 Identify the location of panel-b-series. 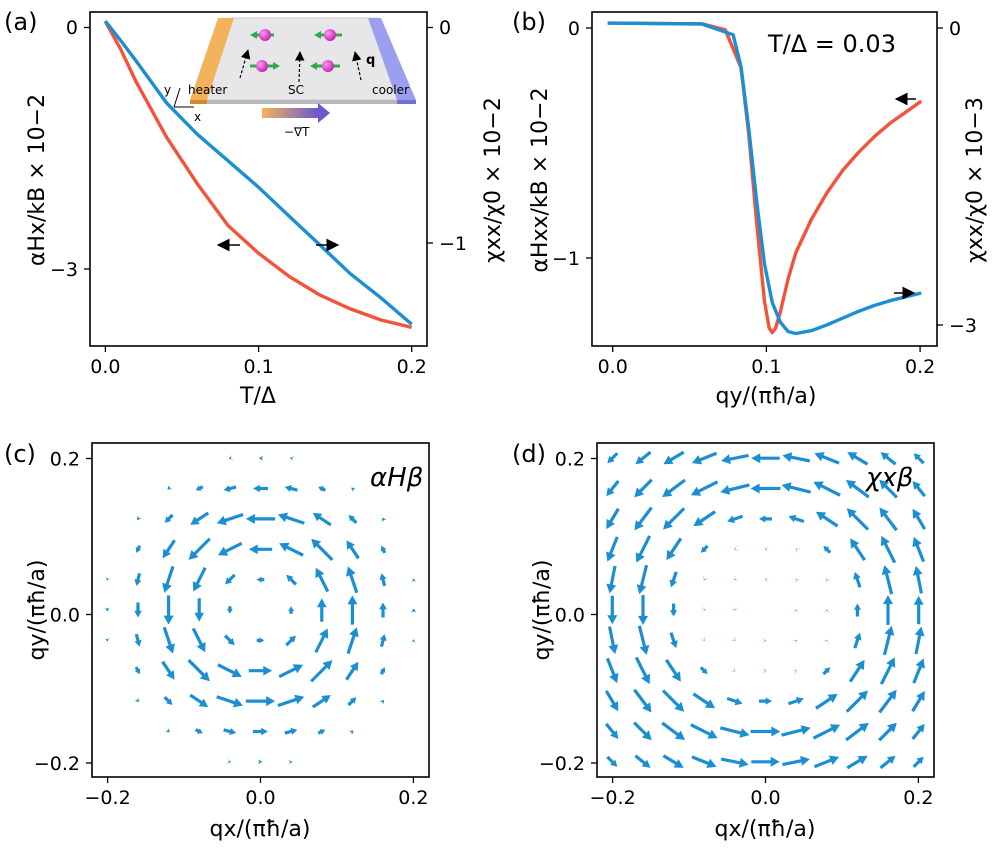
(765, 178).